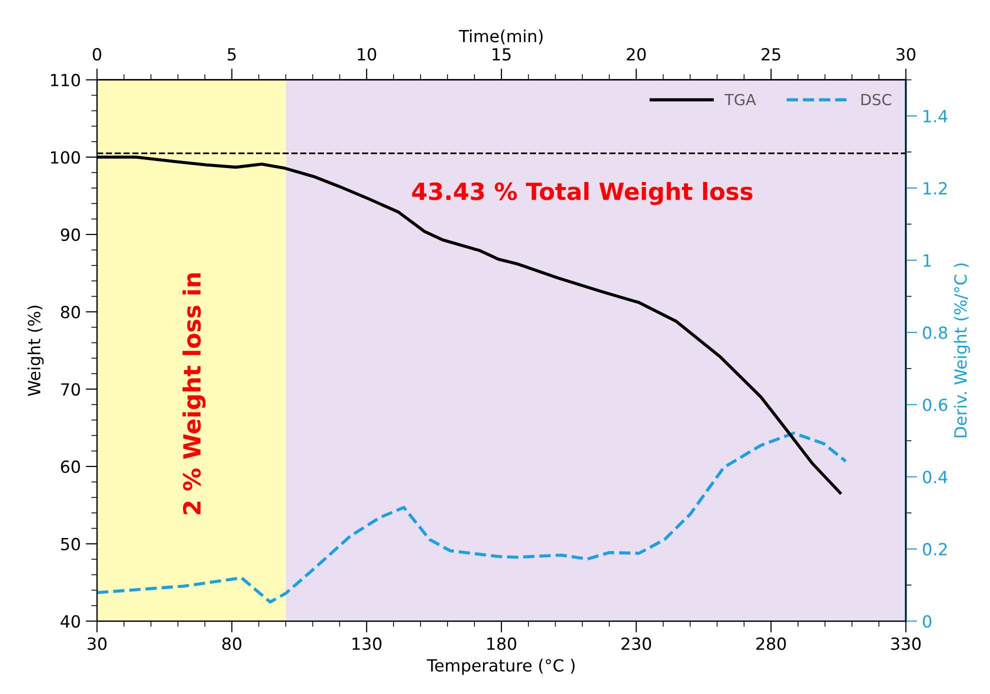 Image resolution: width=990 pixels, height=694 pixels. Describe the element at coordinates (367, 643) in the screenshot. I see `x-tick-label: 130` at that location.